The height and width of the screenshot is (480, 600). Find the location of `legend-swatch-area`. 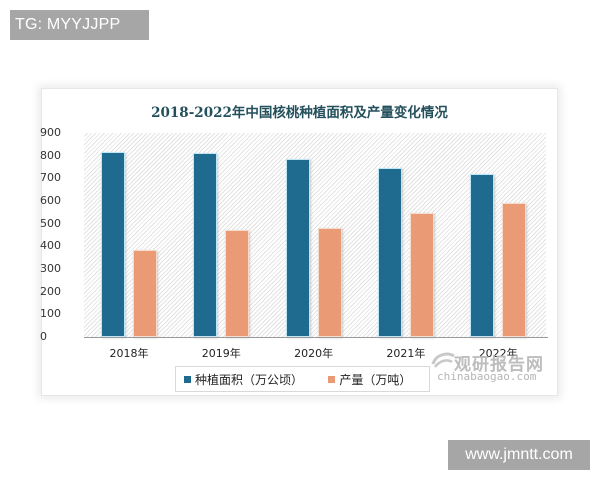

legend-swatch-area is located at coordinates (187, 379).